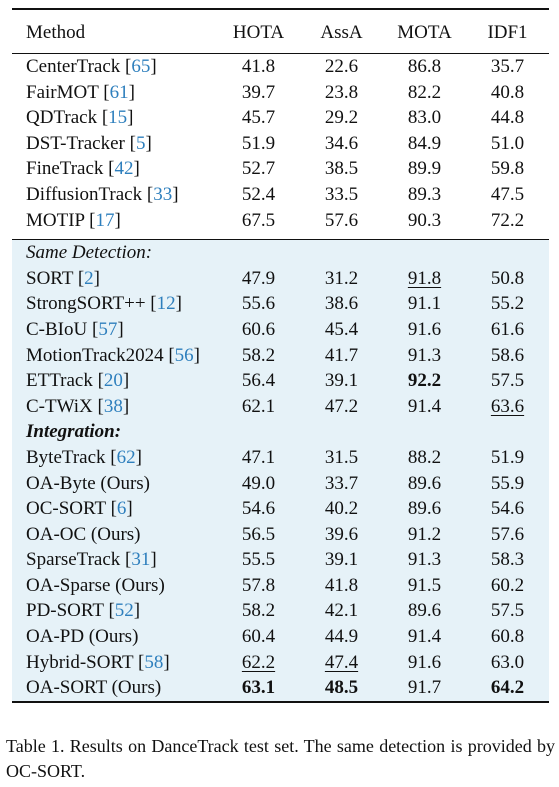  Describe the element at coordinates (141, 560) in the screenshot. I see `citation-link: 31` at that location.